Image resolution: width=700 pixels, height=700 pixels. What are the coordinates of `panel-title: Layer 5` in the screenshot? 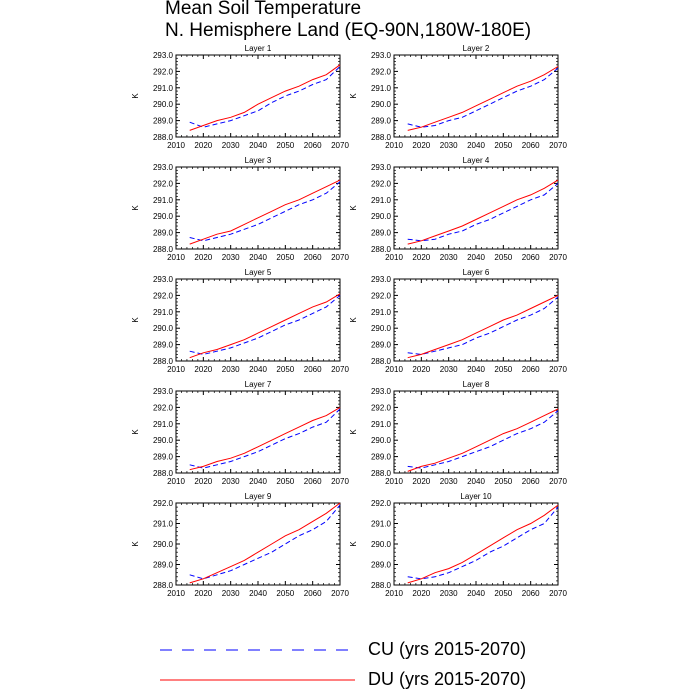 It's located at (258, 272).